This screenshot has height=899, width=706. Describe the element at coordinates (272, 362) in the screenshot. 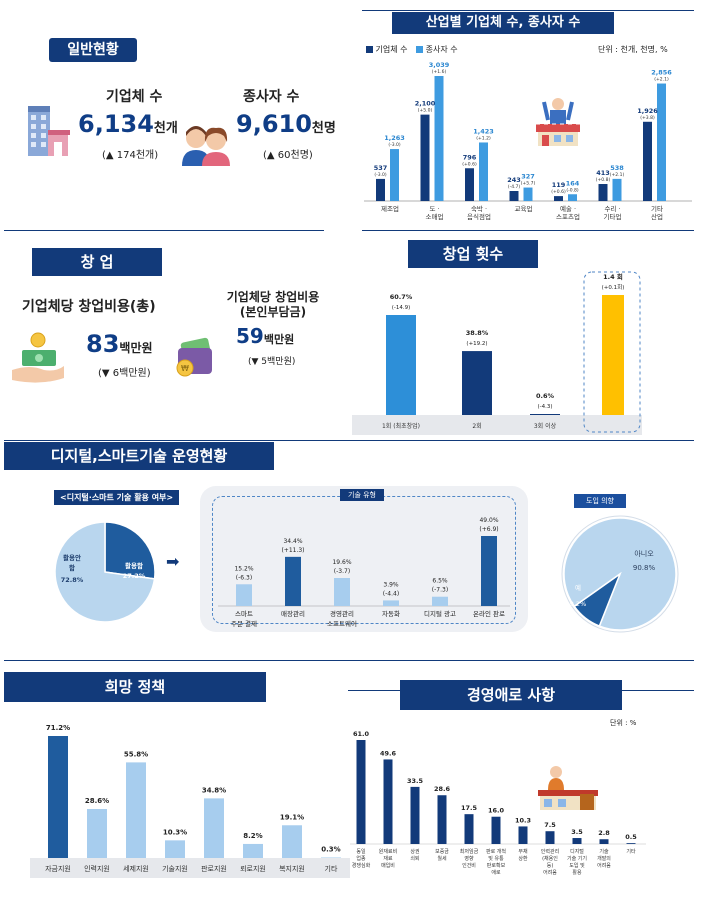

I see `startup-own-change: (▼ 5백만원)` at that location.